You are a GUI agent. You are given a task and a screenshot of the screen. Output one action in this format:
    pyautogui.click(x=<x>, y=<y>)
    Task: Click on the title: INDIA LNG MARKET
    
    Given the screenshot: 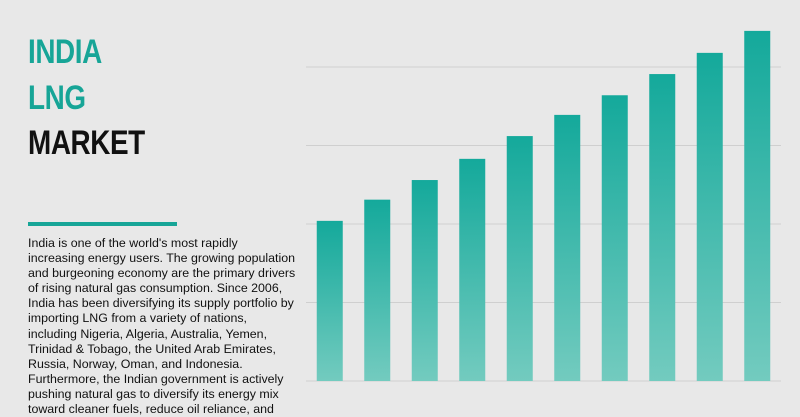 What is the action you would take?
    pyautogui.click(x=86, y=98)
    